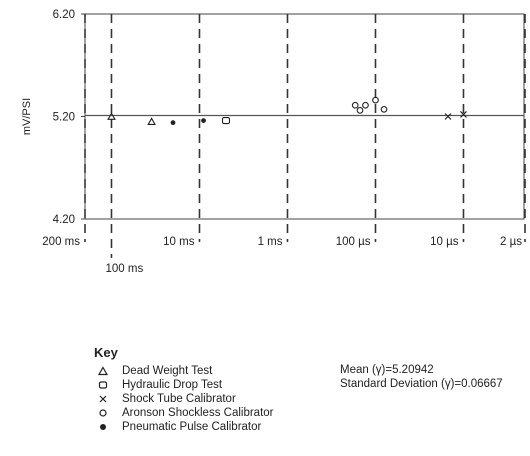 This screenshot has height=456, width=530. Describe the element at coordinates (226, 121) in the screenshot. I see `square-marker` at that location.